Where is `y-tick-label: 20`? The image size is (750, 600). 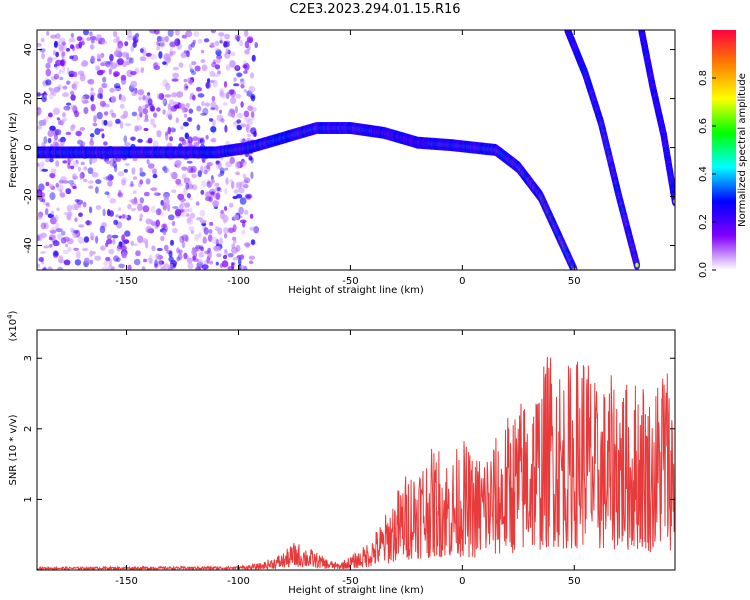
y-tick-label: 20 is located at coordinates (28, 98).